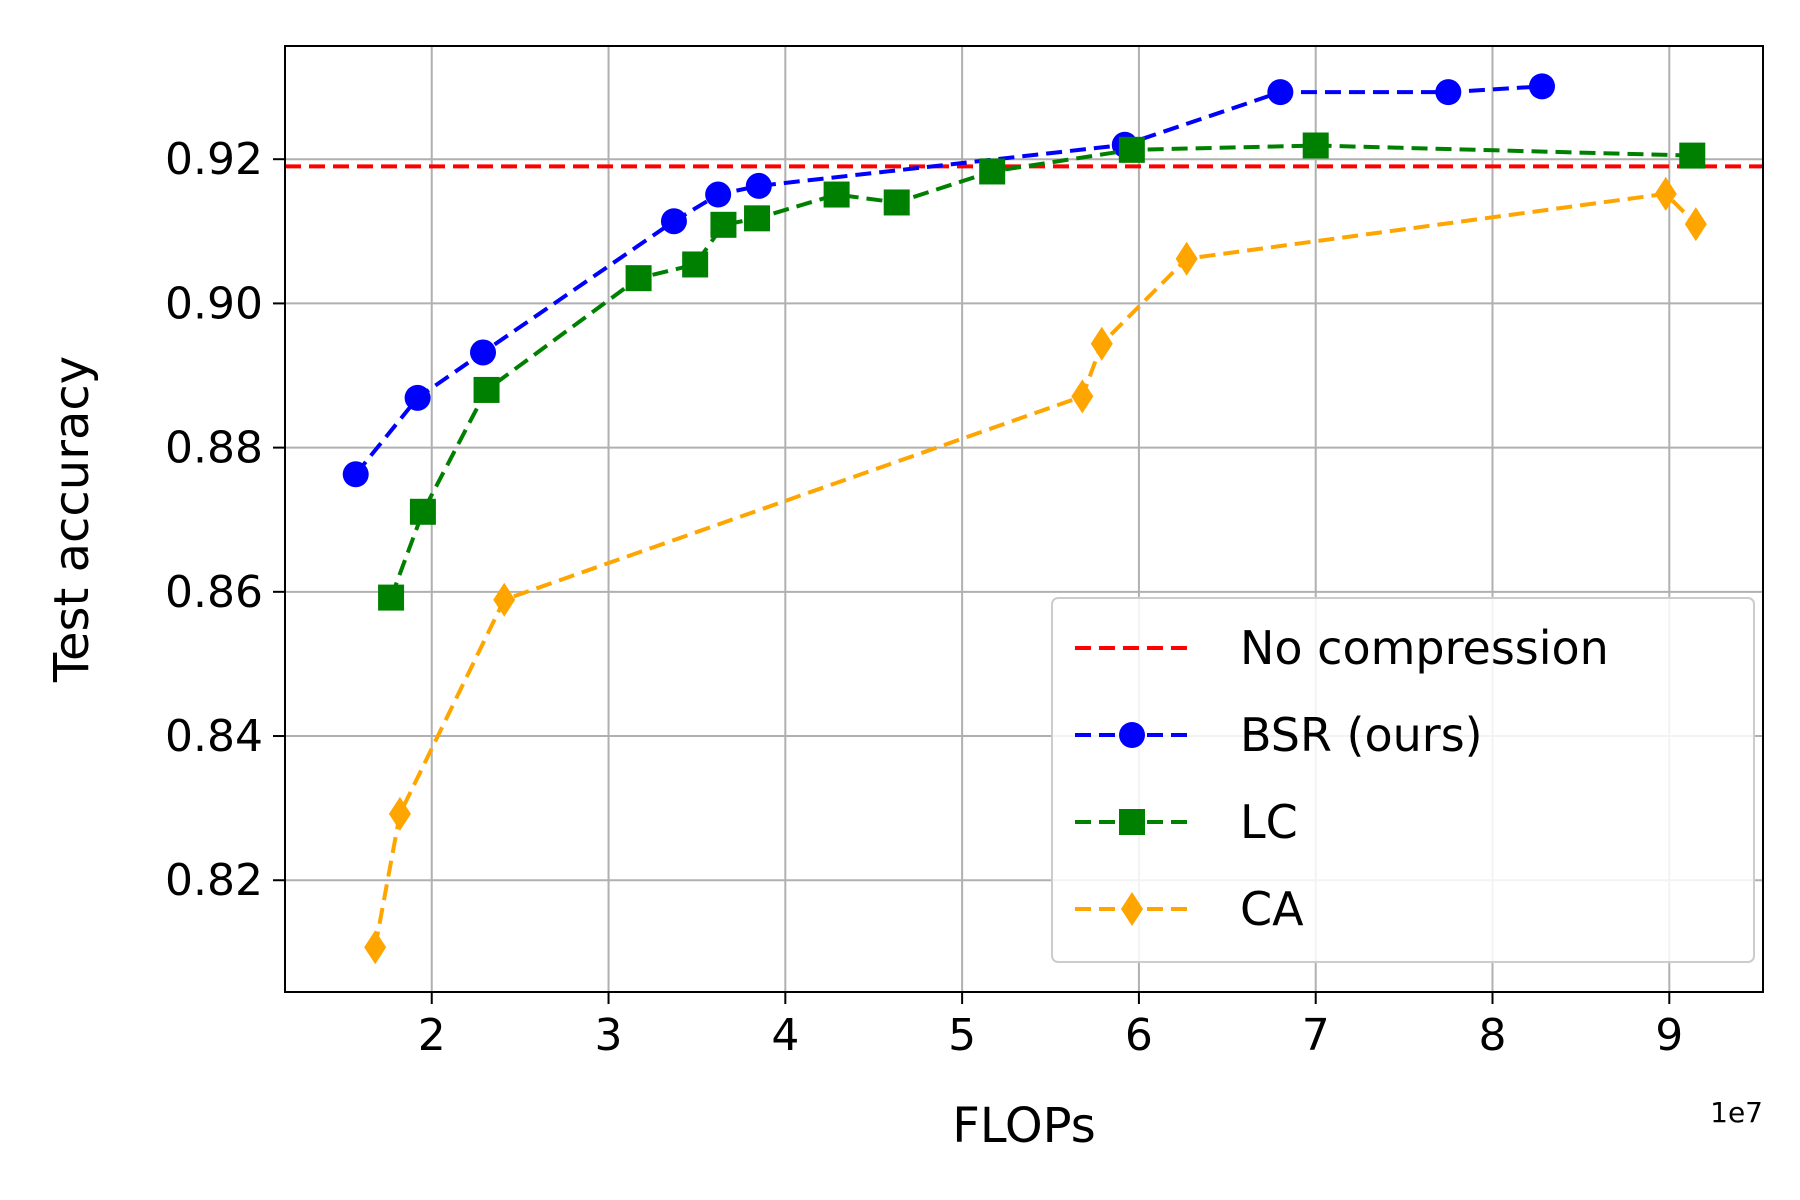 This screenshot has width=1800, height=1200. I want to click on legend-label: No compression, so click(1424, 648).